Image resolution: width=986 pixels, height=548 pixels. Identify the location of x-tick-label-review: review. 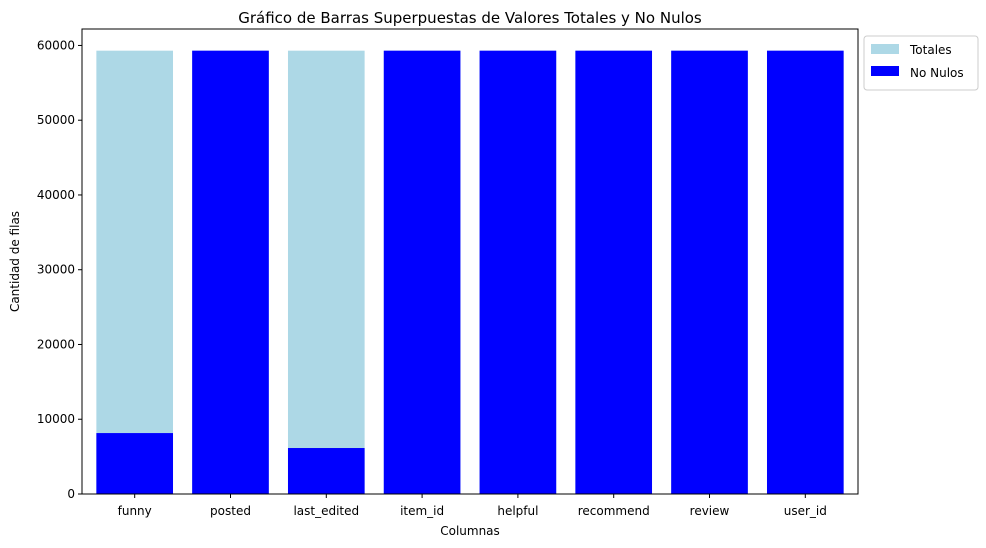
(710, 511).